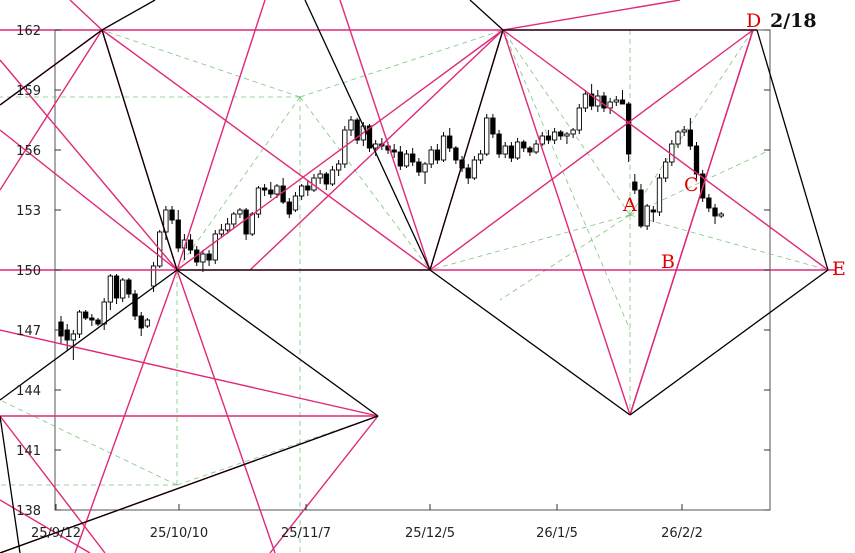  What do you see at coordinates (28, 31) in the screenshot?
I see `y-tick-label: 162` at bounding box center [28, 31].